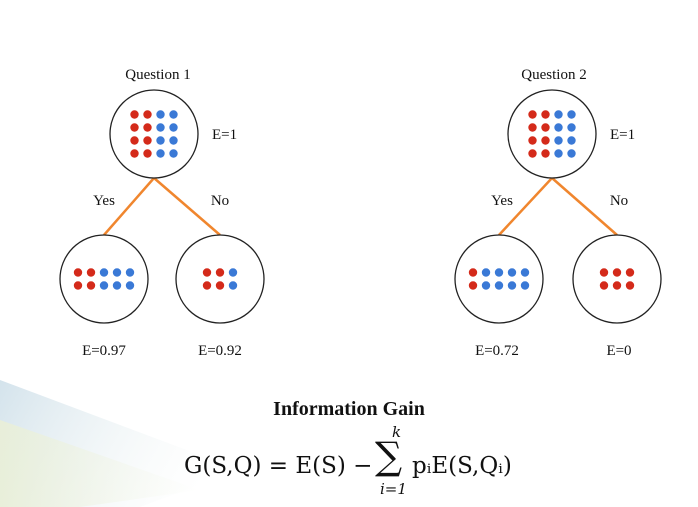 Image resolution: width=698 pixels, height=507 pixels. What do you see at coordinates (618, 351) in the screenshot?
I see `tree-2-no-entropy: E=0` at bounding box center [618, 351].